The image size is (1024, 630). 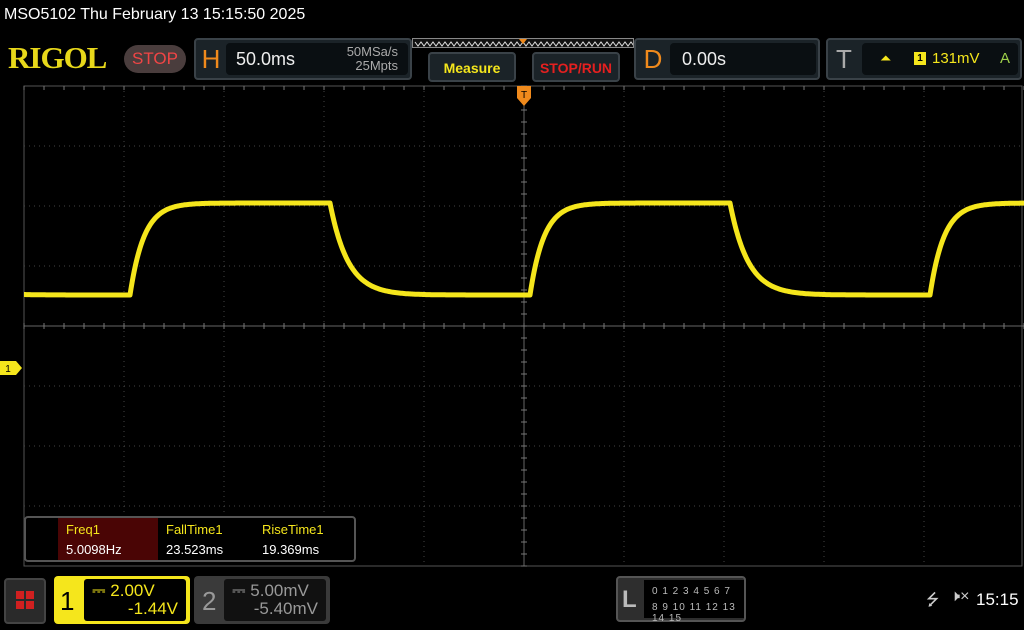 I want to click on trigger-marker-label: T, so click(x=524, y=95).